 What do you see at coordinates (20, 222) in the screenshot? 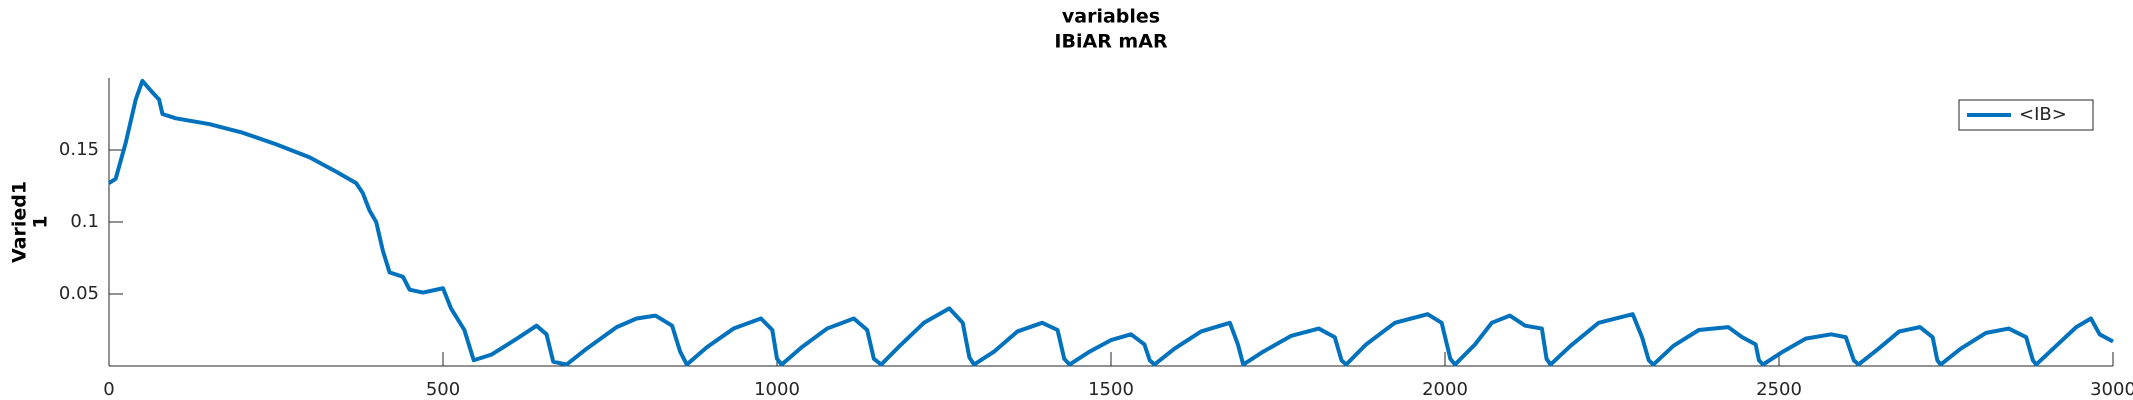
I see `y-axis-label: Varied1` at bounding box center [20, 222].